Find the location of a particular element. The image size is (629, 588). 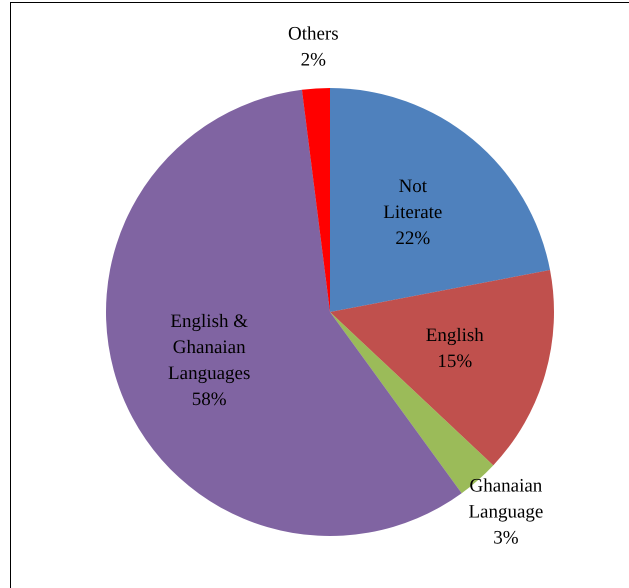

data-label: 3% is located at coordinates (506, 537).